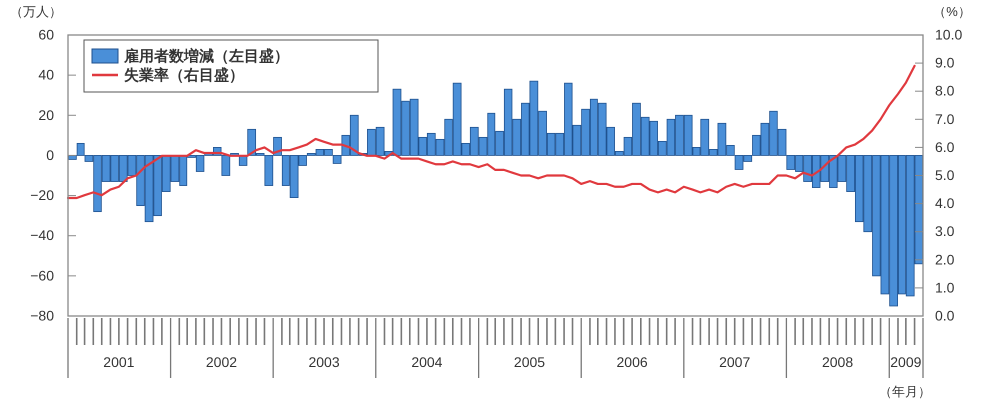 This screenshot has width=982, height=403. I want to click on y2-axis-title: （%）, so click(952, 11).